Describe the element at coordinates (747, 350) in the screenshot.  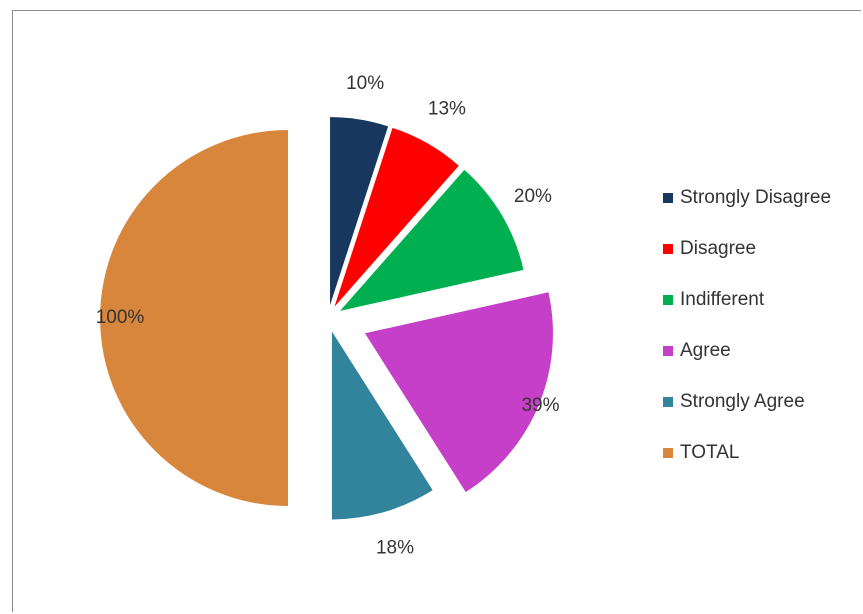
I see `legend-item-agree: Agree` at that location.